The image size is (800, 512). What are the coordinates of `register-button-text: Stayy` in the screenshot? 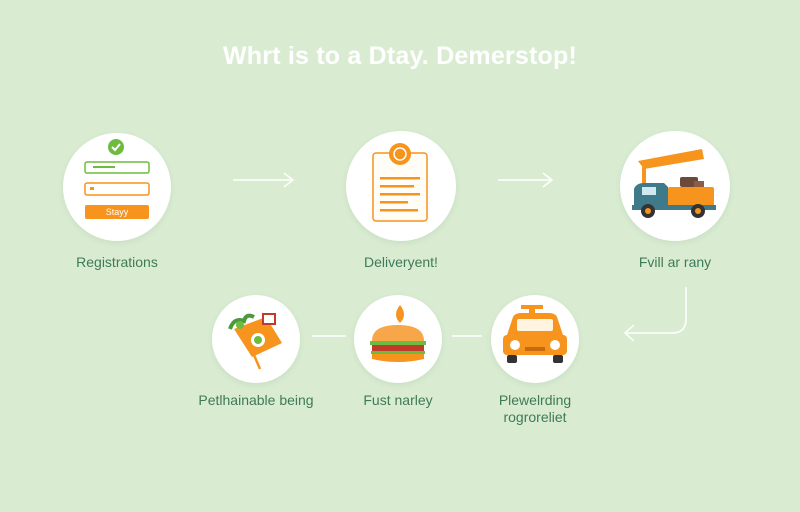 It's located at (117, 212).